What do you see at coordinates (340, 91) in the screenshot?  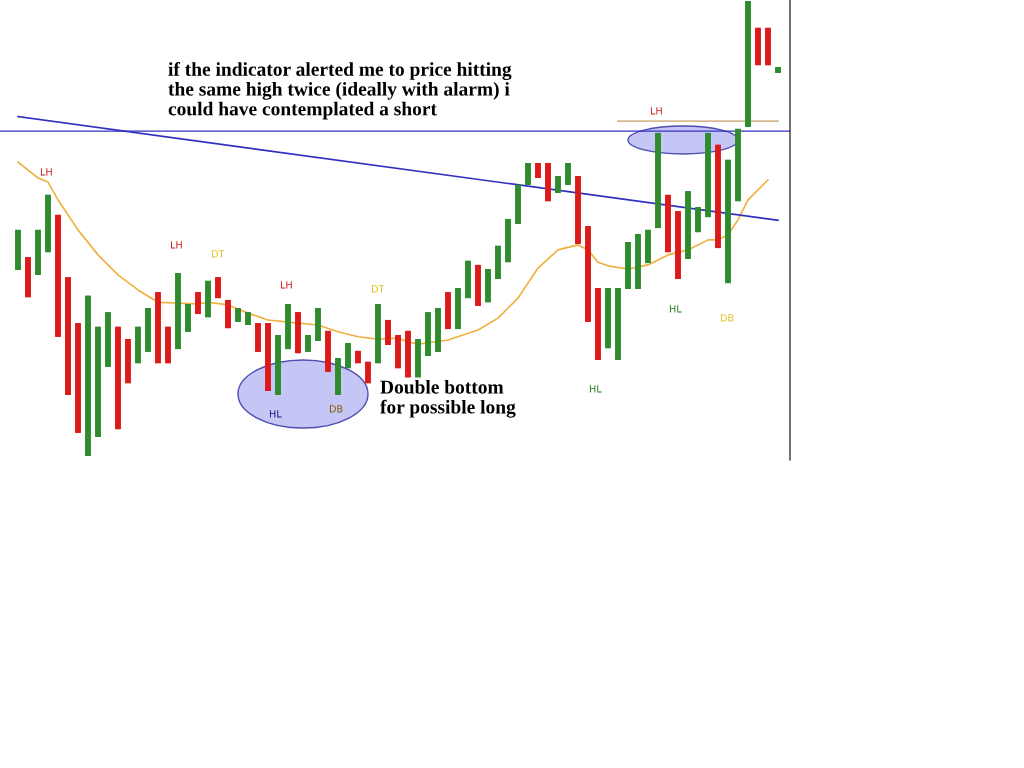 I see `annotation: if the indicator alerted me to price hitting the same high twice (ideally with alarm) i could have contemplated a short` at bounding box center [340, 91].